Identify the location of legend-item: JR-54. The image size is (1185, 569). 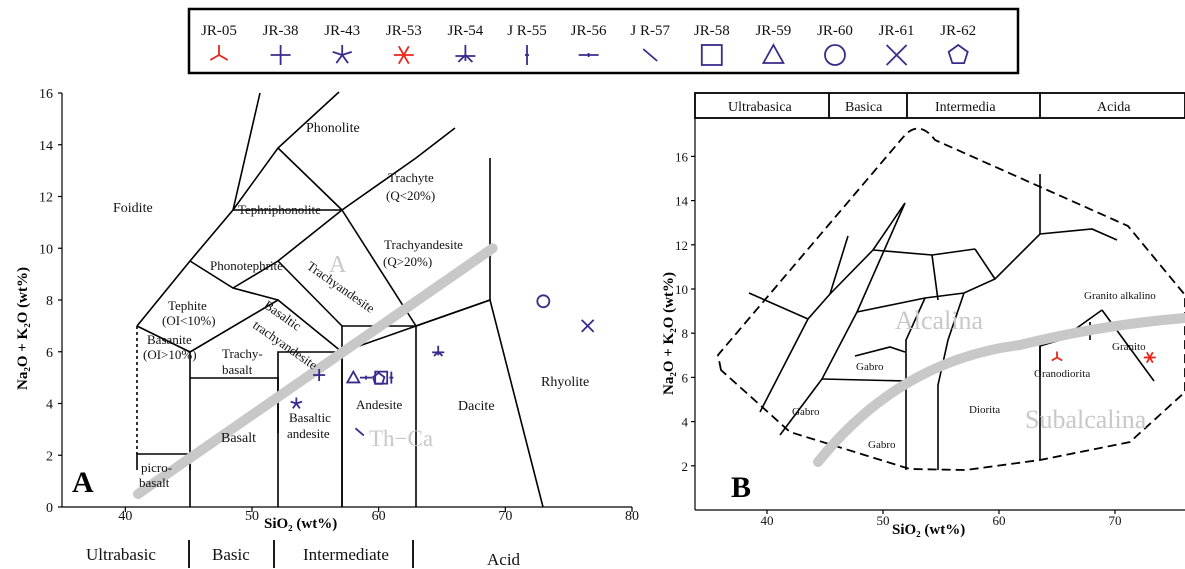
(465, 43).